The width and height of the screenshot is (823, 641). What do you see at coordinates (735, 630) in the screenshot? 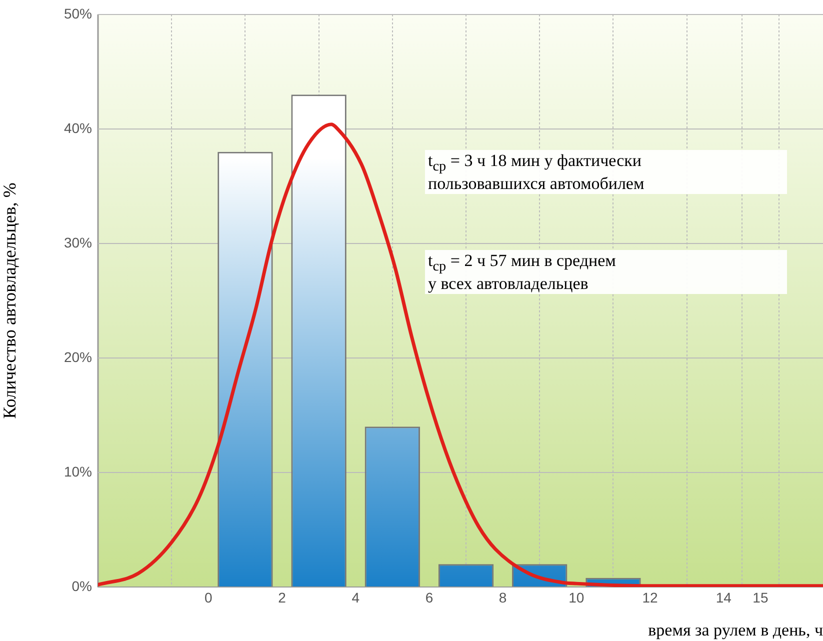
I see `x-axis-title: время за рулем в день, ч` at bounding box center [735, 630].